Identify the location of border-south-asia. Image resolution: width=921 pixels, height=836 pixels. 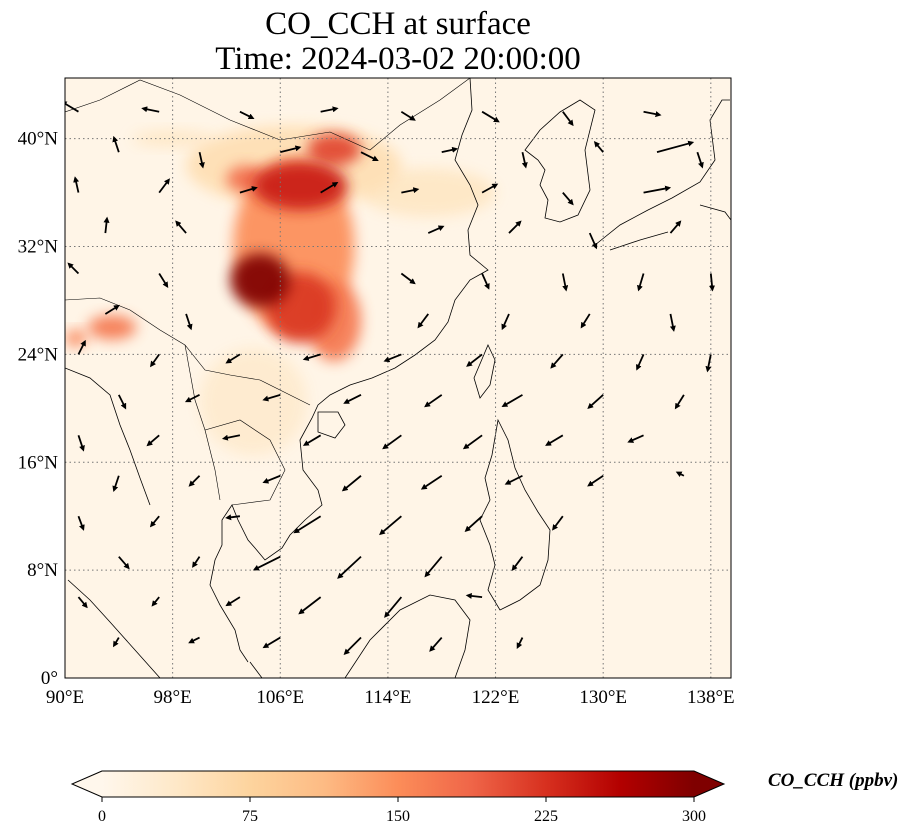
(188, 351).